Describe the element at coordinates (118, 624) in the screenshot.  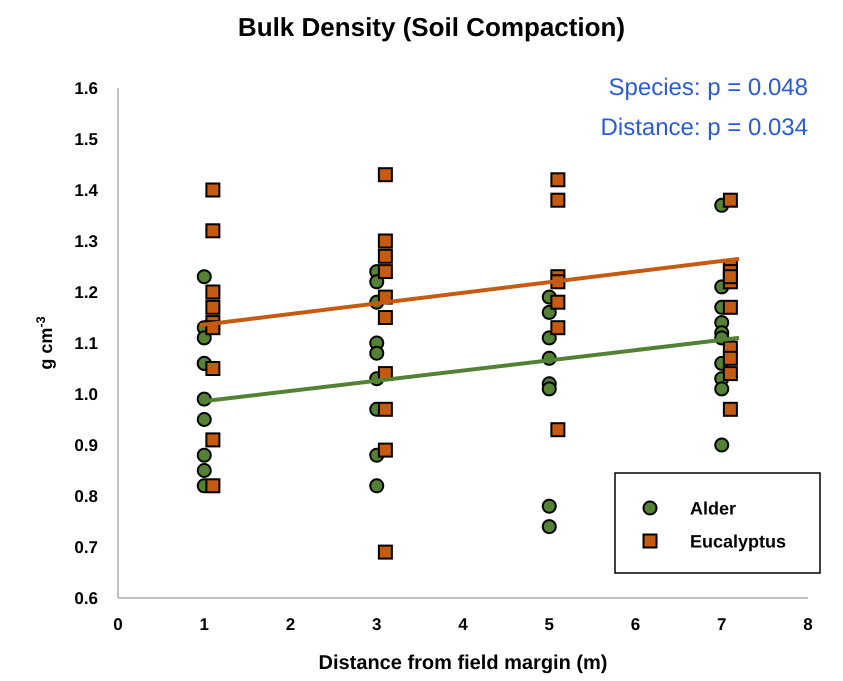
I see `x-tick-label: 0` at that location.